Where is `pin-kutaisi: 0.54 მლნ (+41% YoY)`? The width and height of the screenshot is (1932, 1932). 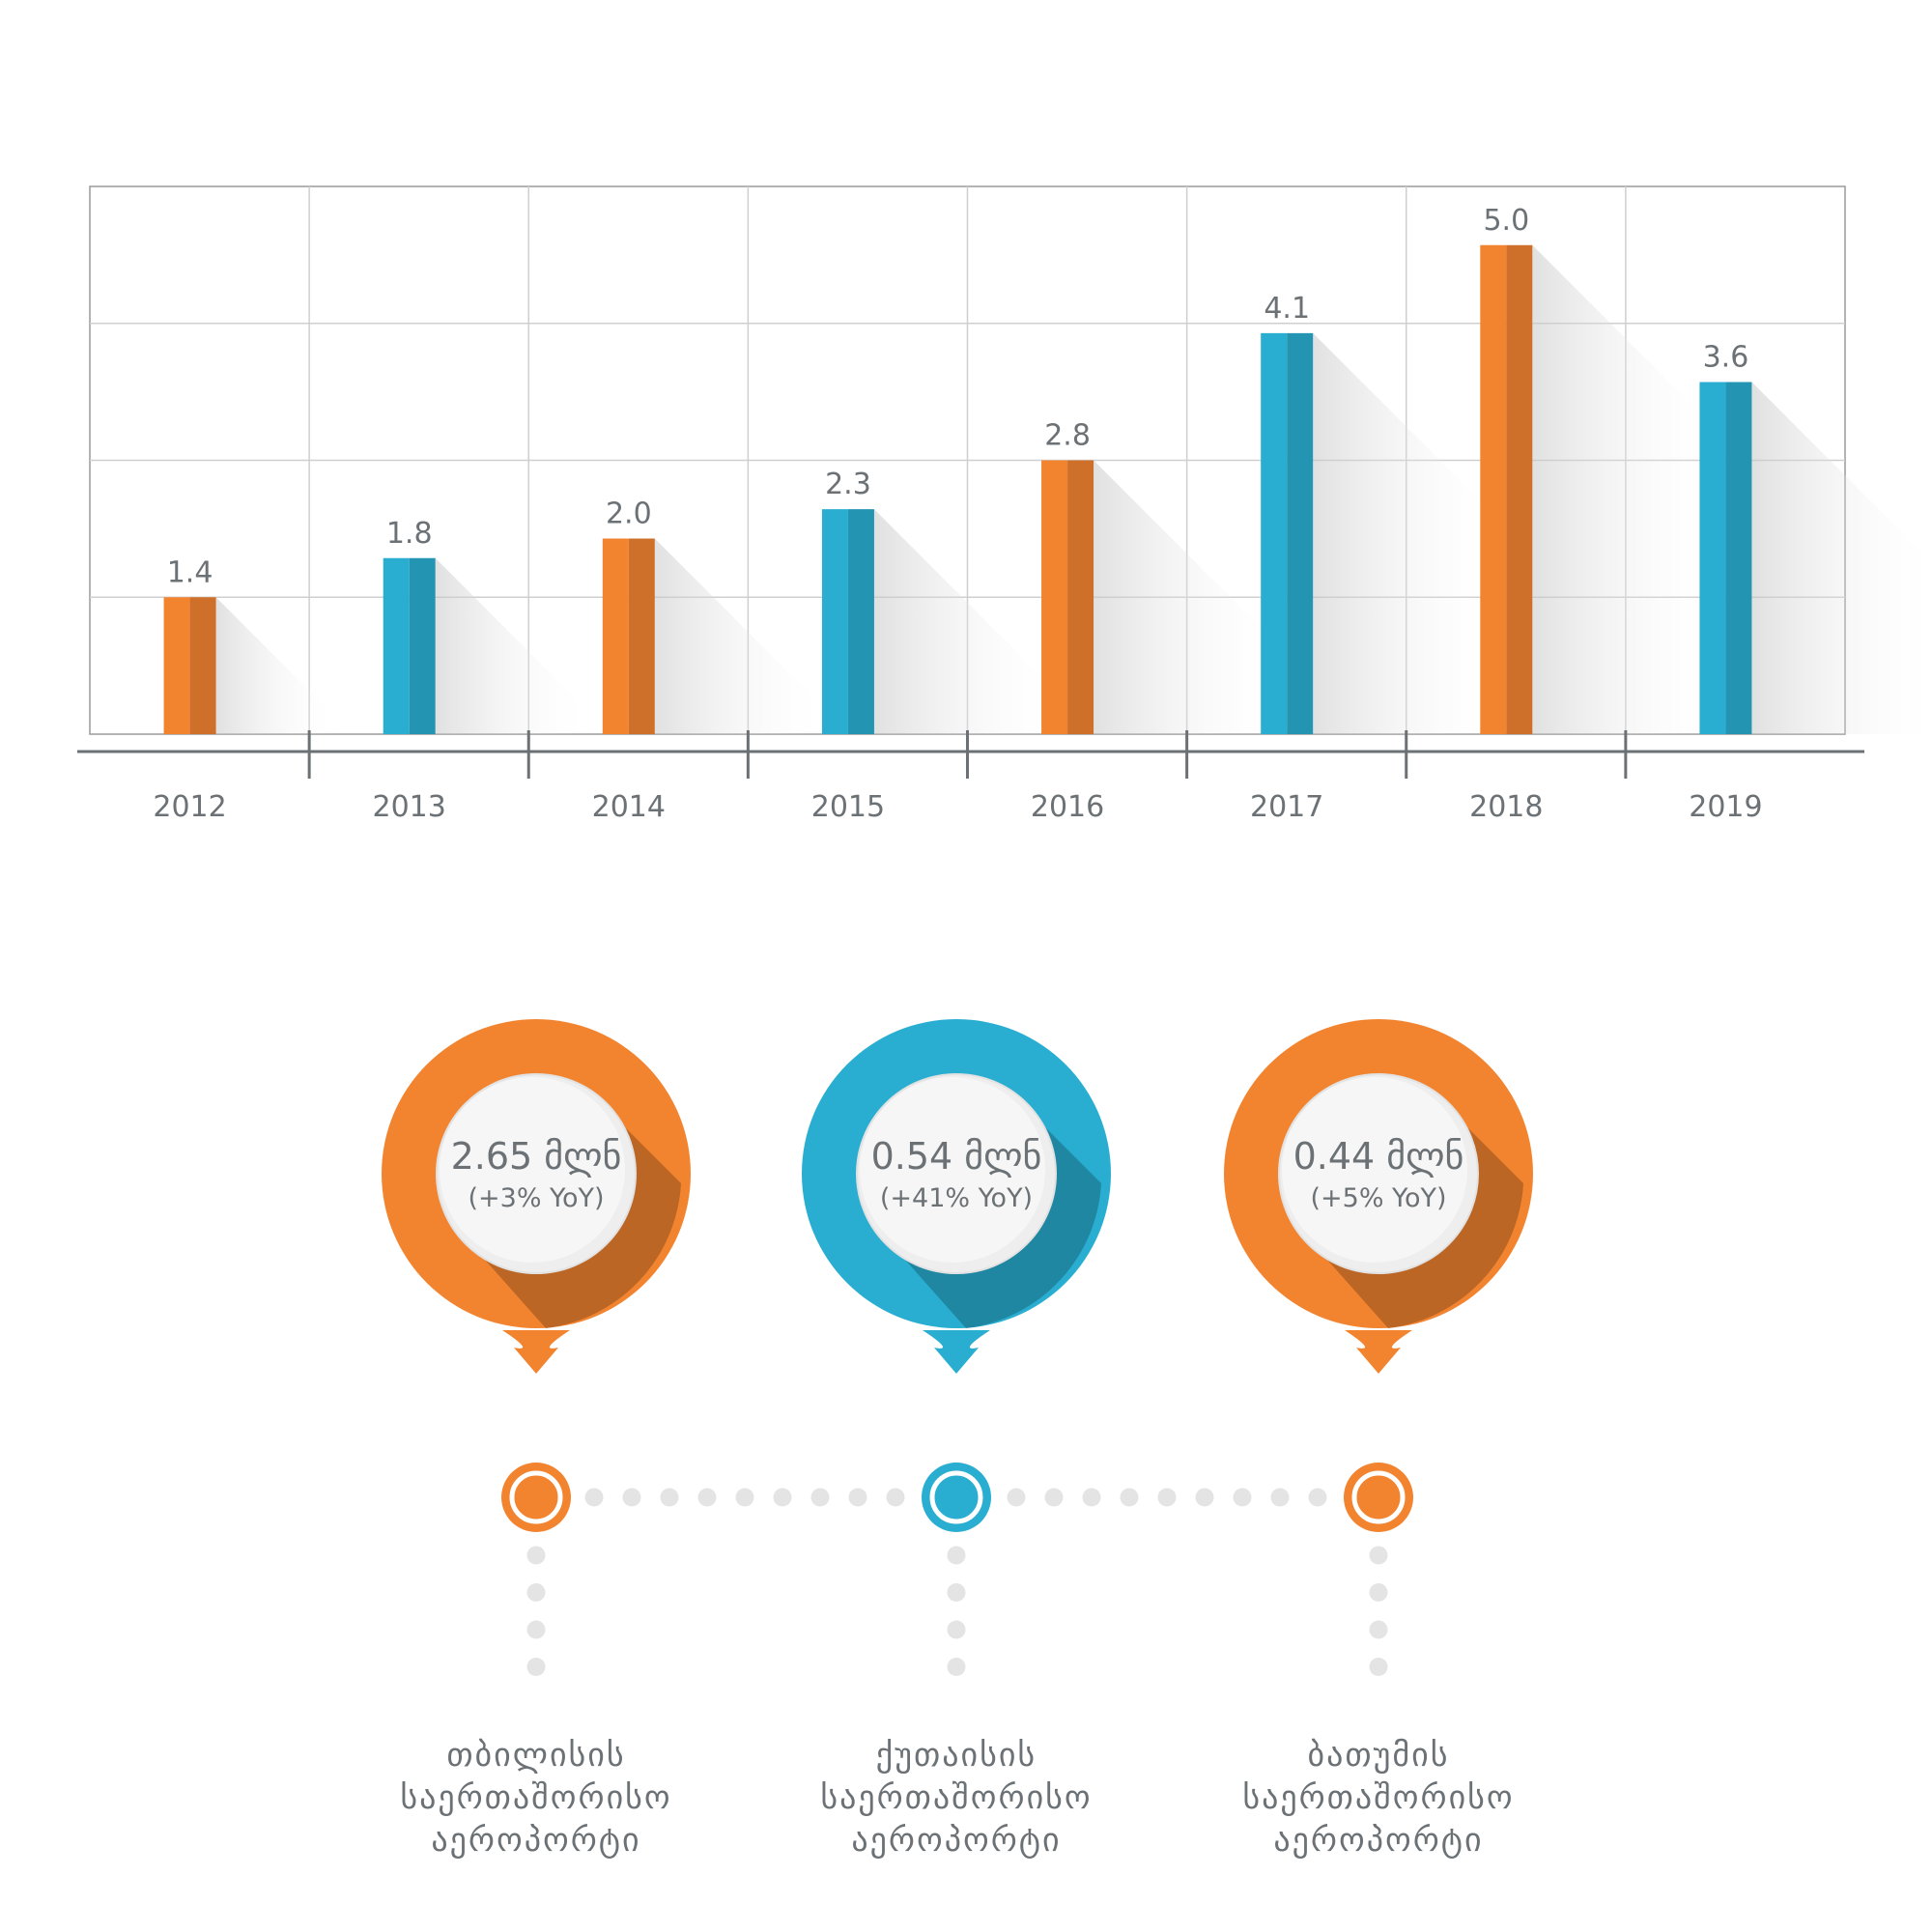 pin-kutaisi: 0.54 მლნ (+41% YoY) is located at coordinates (956, 1202).